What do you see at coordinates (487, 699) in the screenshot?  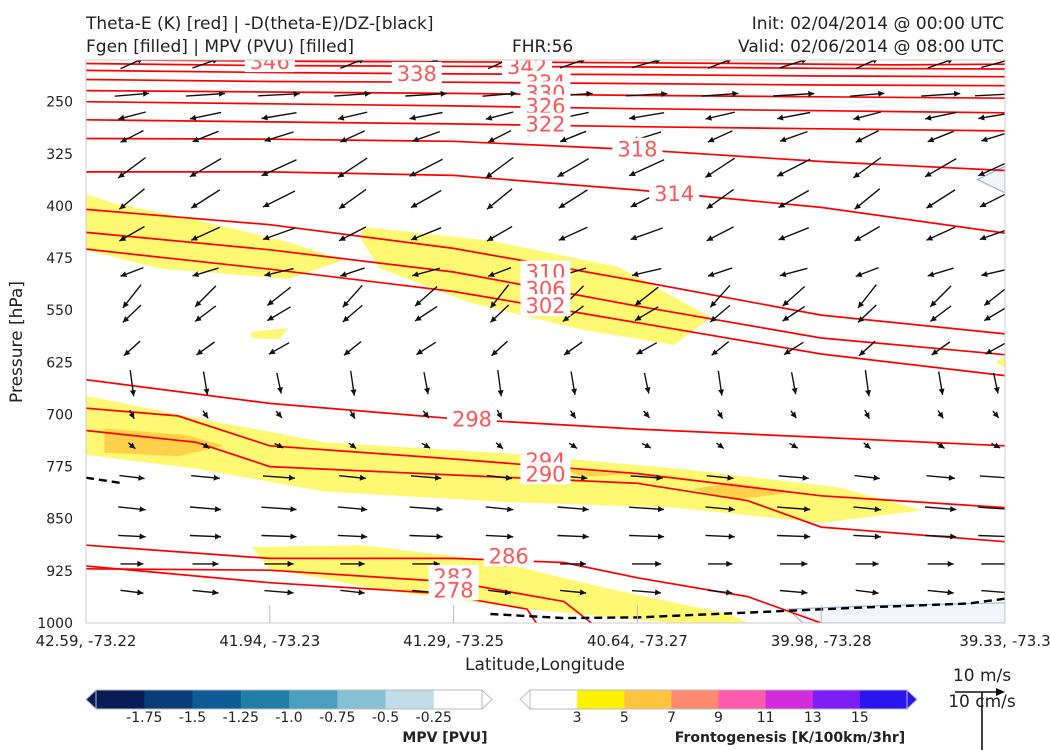 I see `mpv-colorbar-extend-high` at bounding box center [487, 699].